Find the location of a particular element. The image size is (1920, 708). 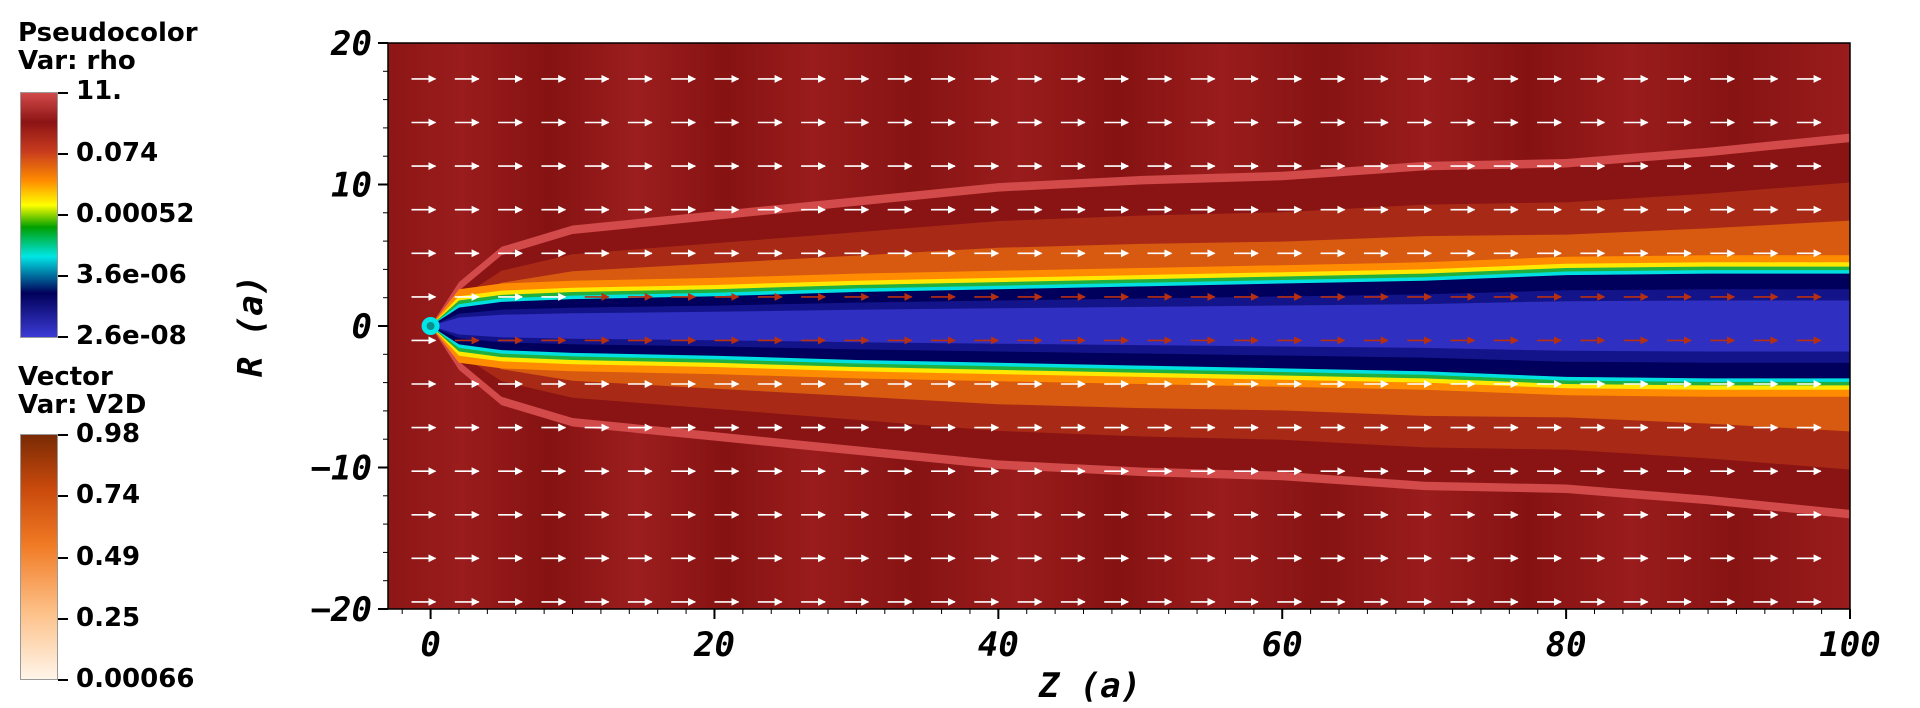

x-axis-label: Z (a) is located at coordinates (1089, 686).